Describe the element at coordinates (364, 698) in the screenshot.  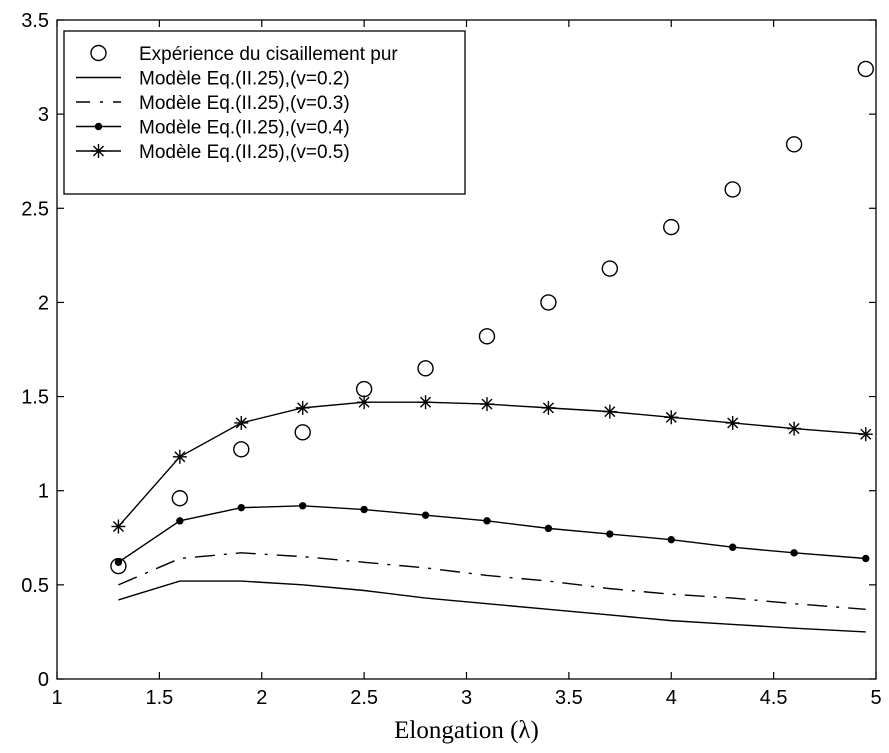
I see `x-tick-label: 2.5` at that location.